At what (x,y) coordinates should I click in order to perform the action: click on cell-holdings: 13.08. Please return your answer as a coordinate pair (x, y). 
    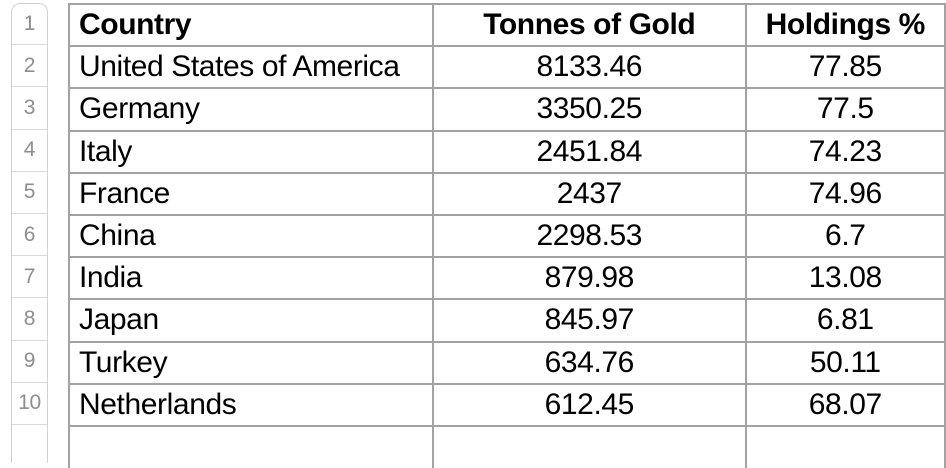
    Looking at the image, I should click on (845, 278).